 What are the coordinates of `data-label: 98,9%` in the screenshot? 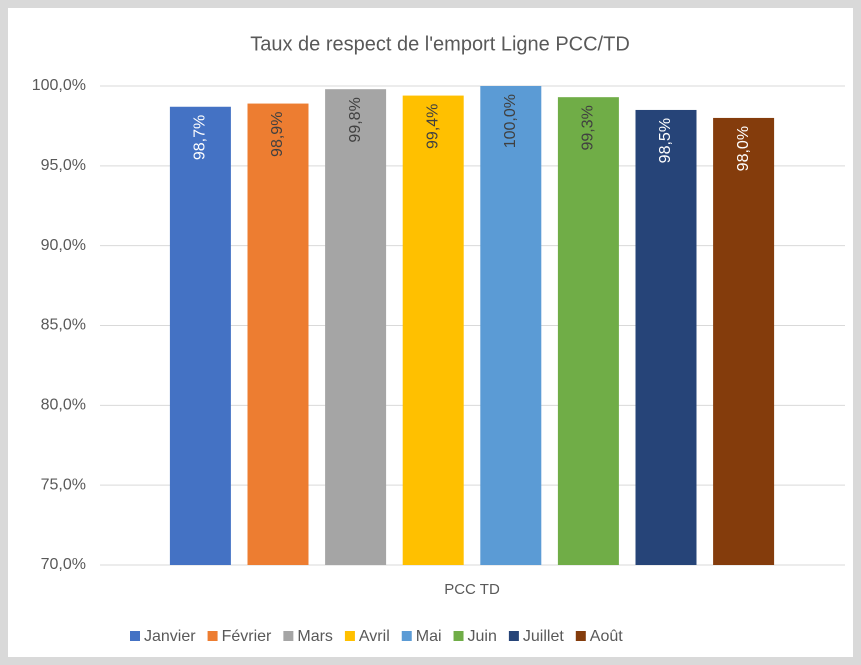 It's located at (277, 134).